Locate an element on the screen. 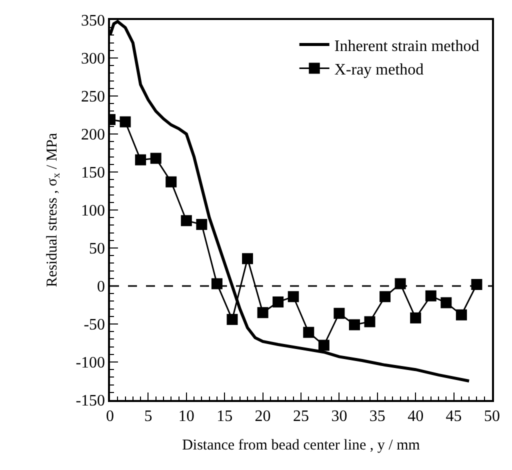 This screenshot has width=512, height=470. legend-label: X-ray method is located at coordinates (379, 70).